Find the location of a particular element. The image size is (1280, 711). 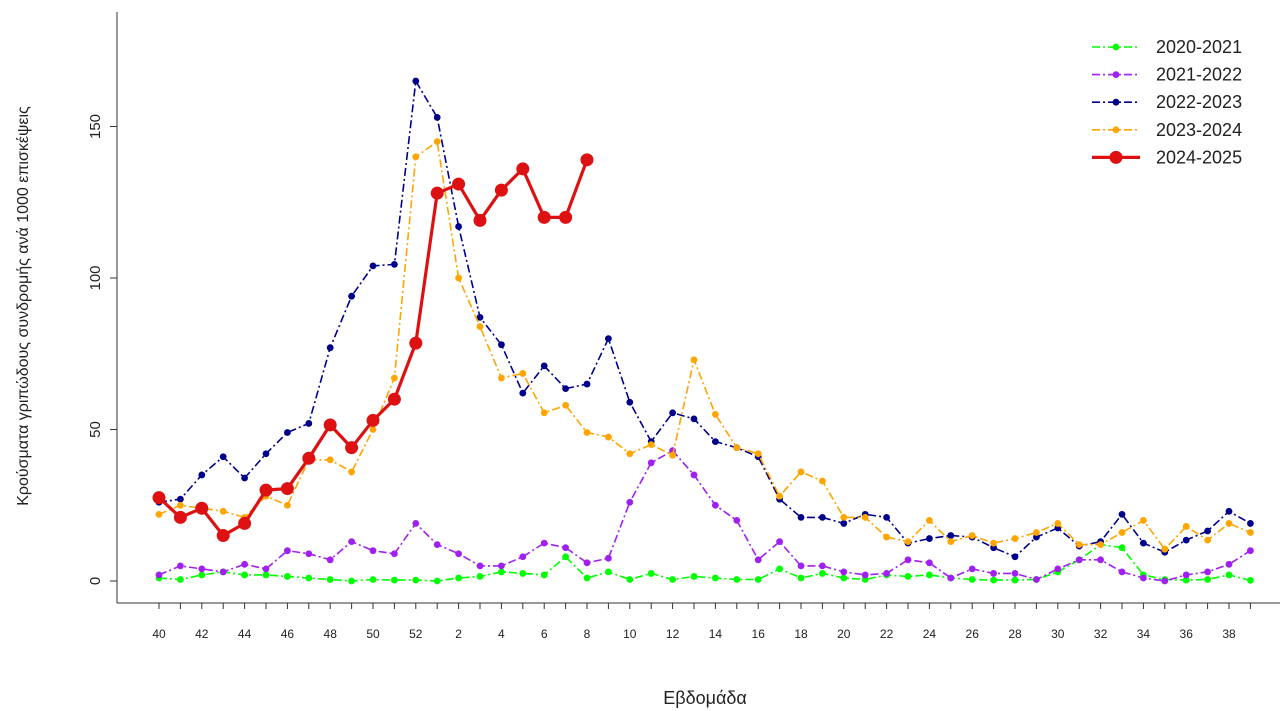

x-tick-label: 24 is located at coordinates (930, 634).